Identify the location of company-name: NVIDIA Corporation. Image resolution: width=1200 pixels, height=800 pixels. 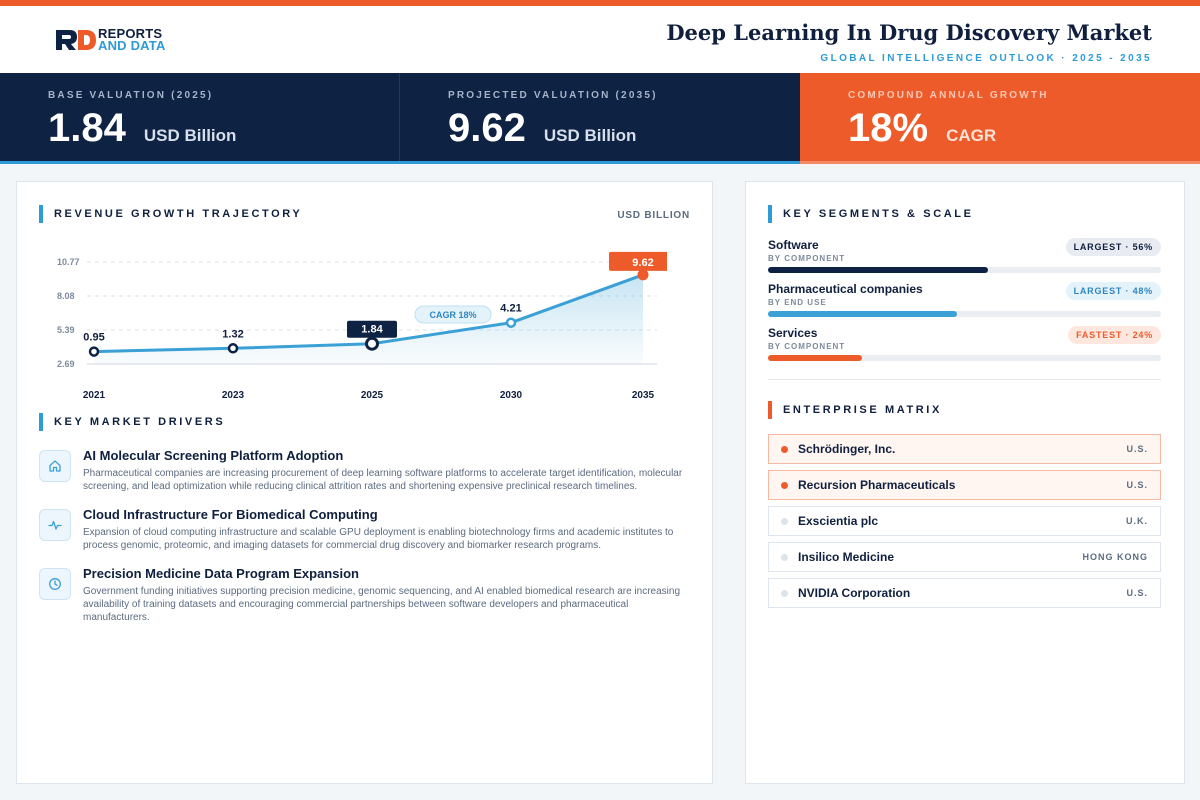
(854, 593).